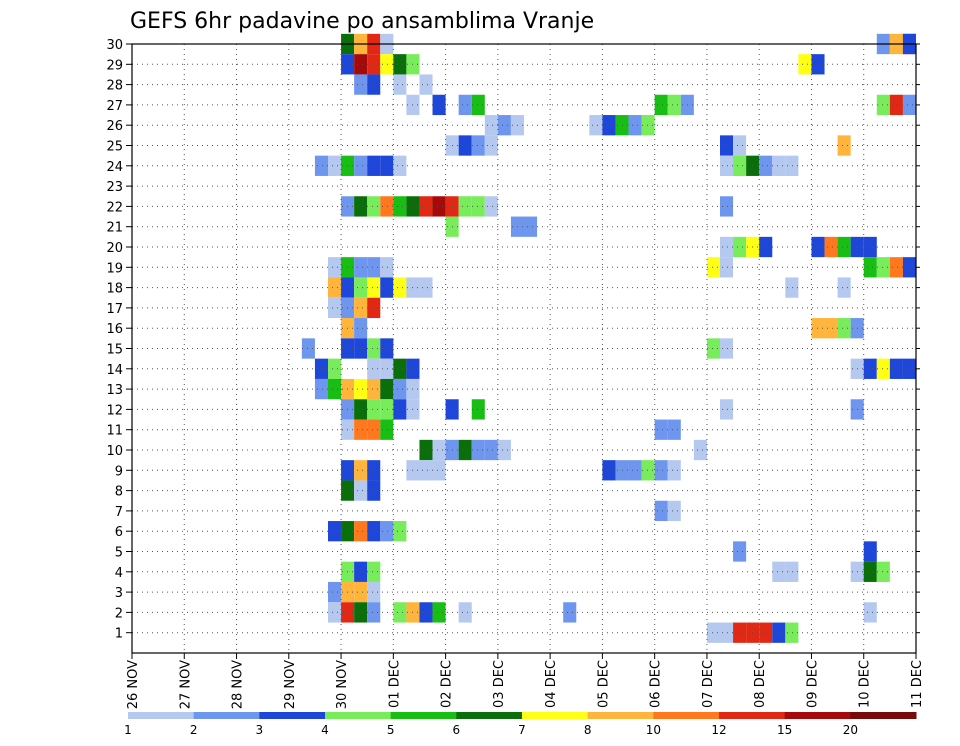  Describe the element at coordinates (119, 593) in the screenshot. I see `y-tick-label: 3` at that location.